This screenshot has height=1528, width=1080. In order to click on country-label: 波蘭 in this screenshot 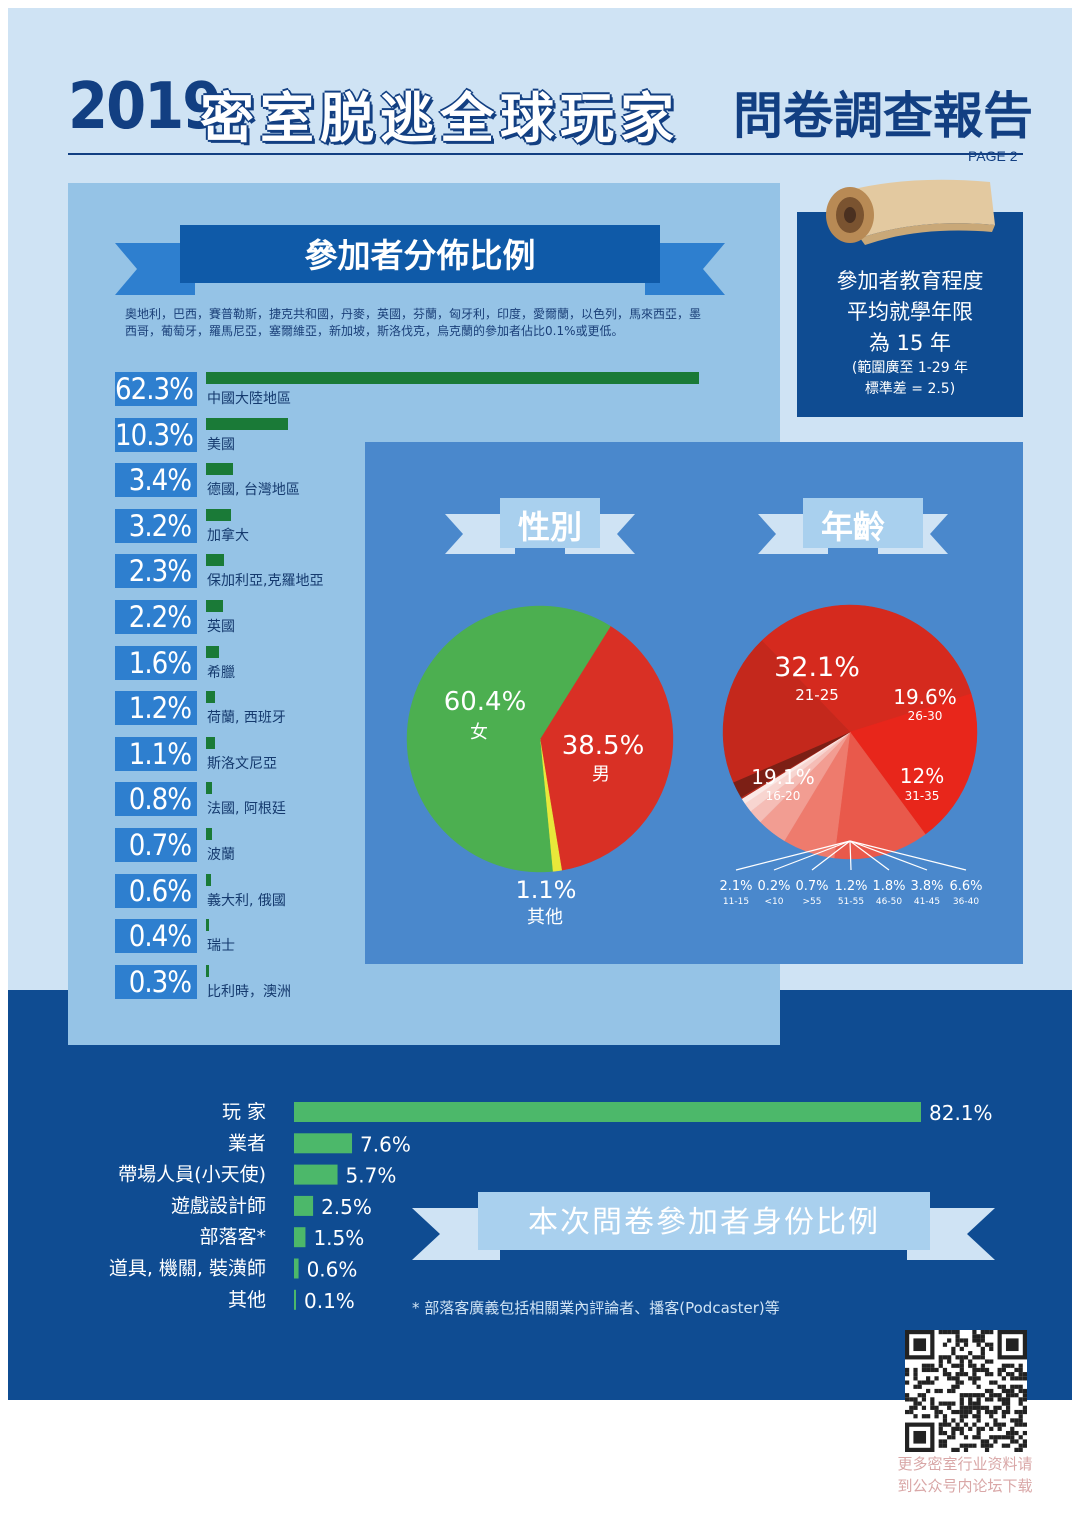, I will do `click(221, 855)`.